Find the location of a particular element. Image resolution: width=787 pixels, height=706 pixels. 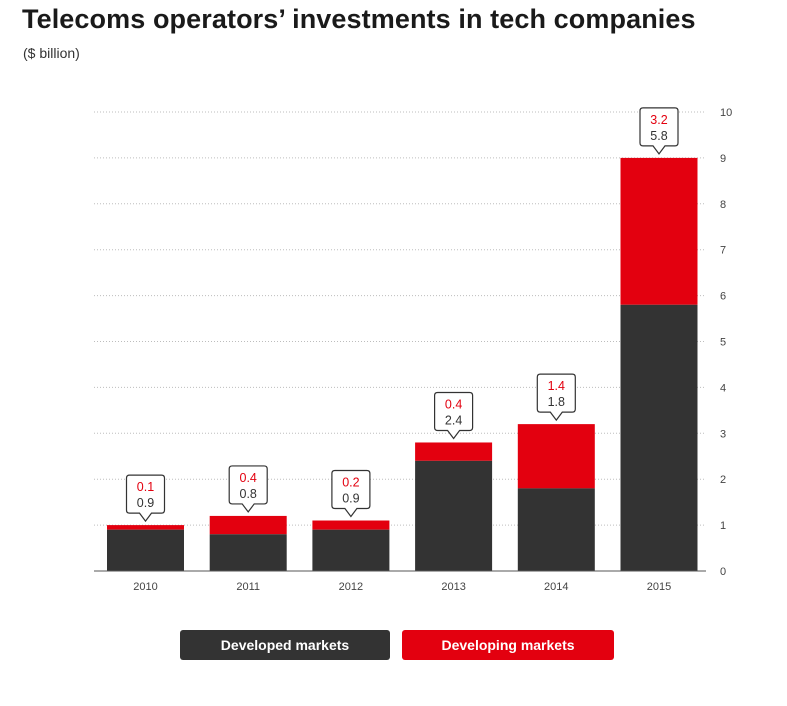

y-tick-label: 5 is located at coordinates (723, 343).